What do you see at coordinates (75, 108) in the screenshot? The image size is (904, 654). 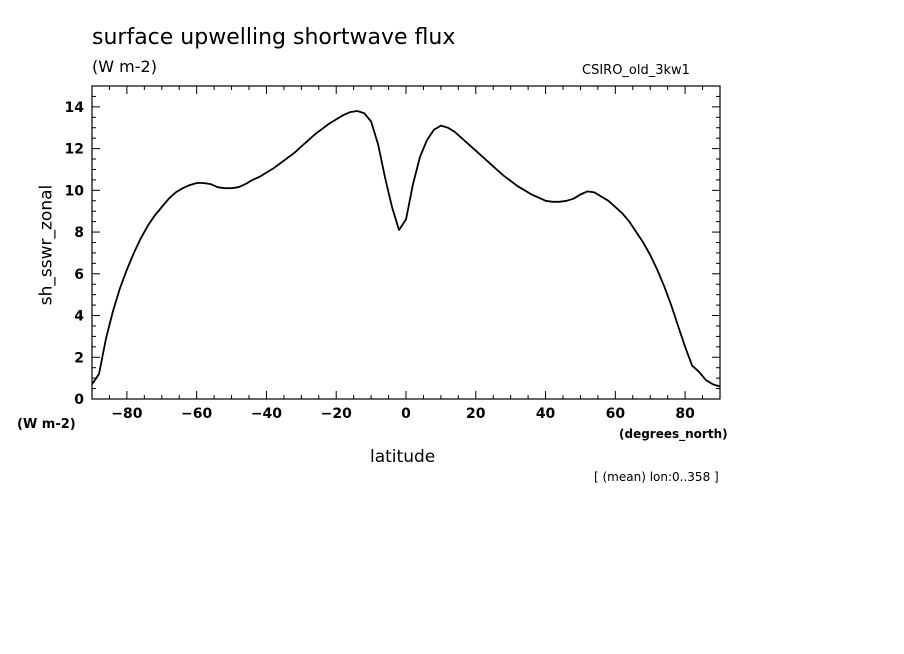 I see `y-tick-label: 14` at bounding box center [75, 108].